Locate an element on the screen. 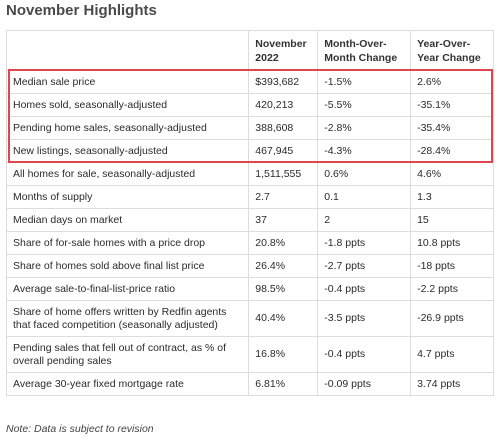  metric-label: Median days on market is located at coordinates (127, 220).